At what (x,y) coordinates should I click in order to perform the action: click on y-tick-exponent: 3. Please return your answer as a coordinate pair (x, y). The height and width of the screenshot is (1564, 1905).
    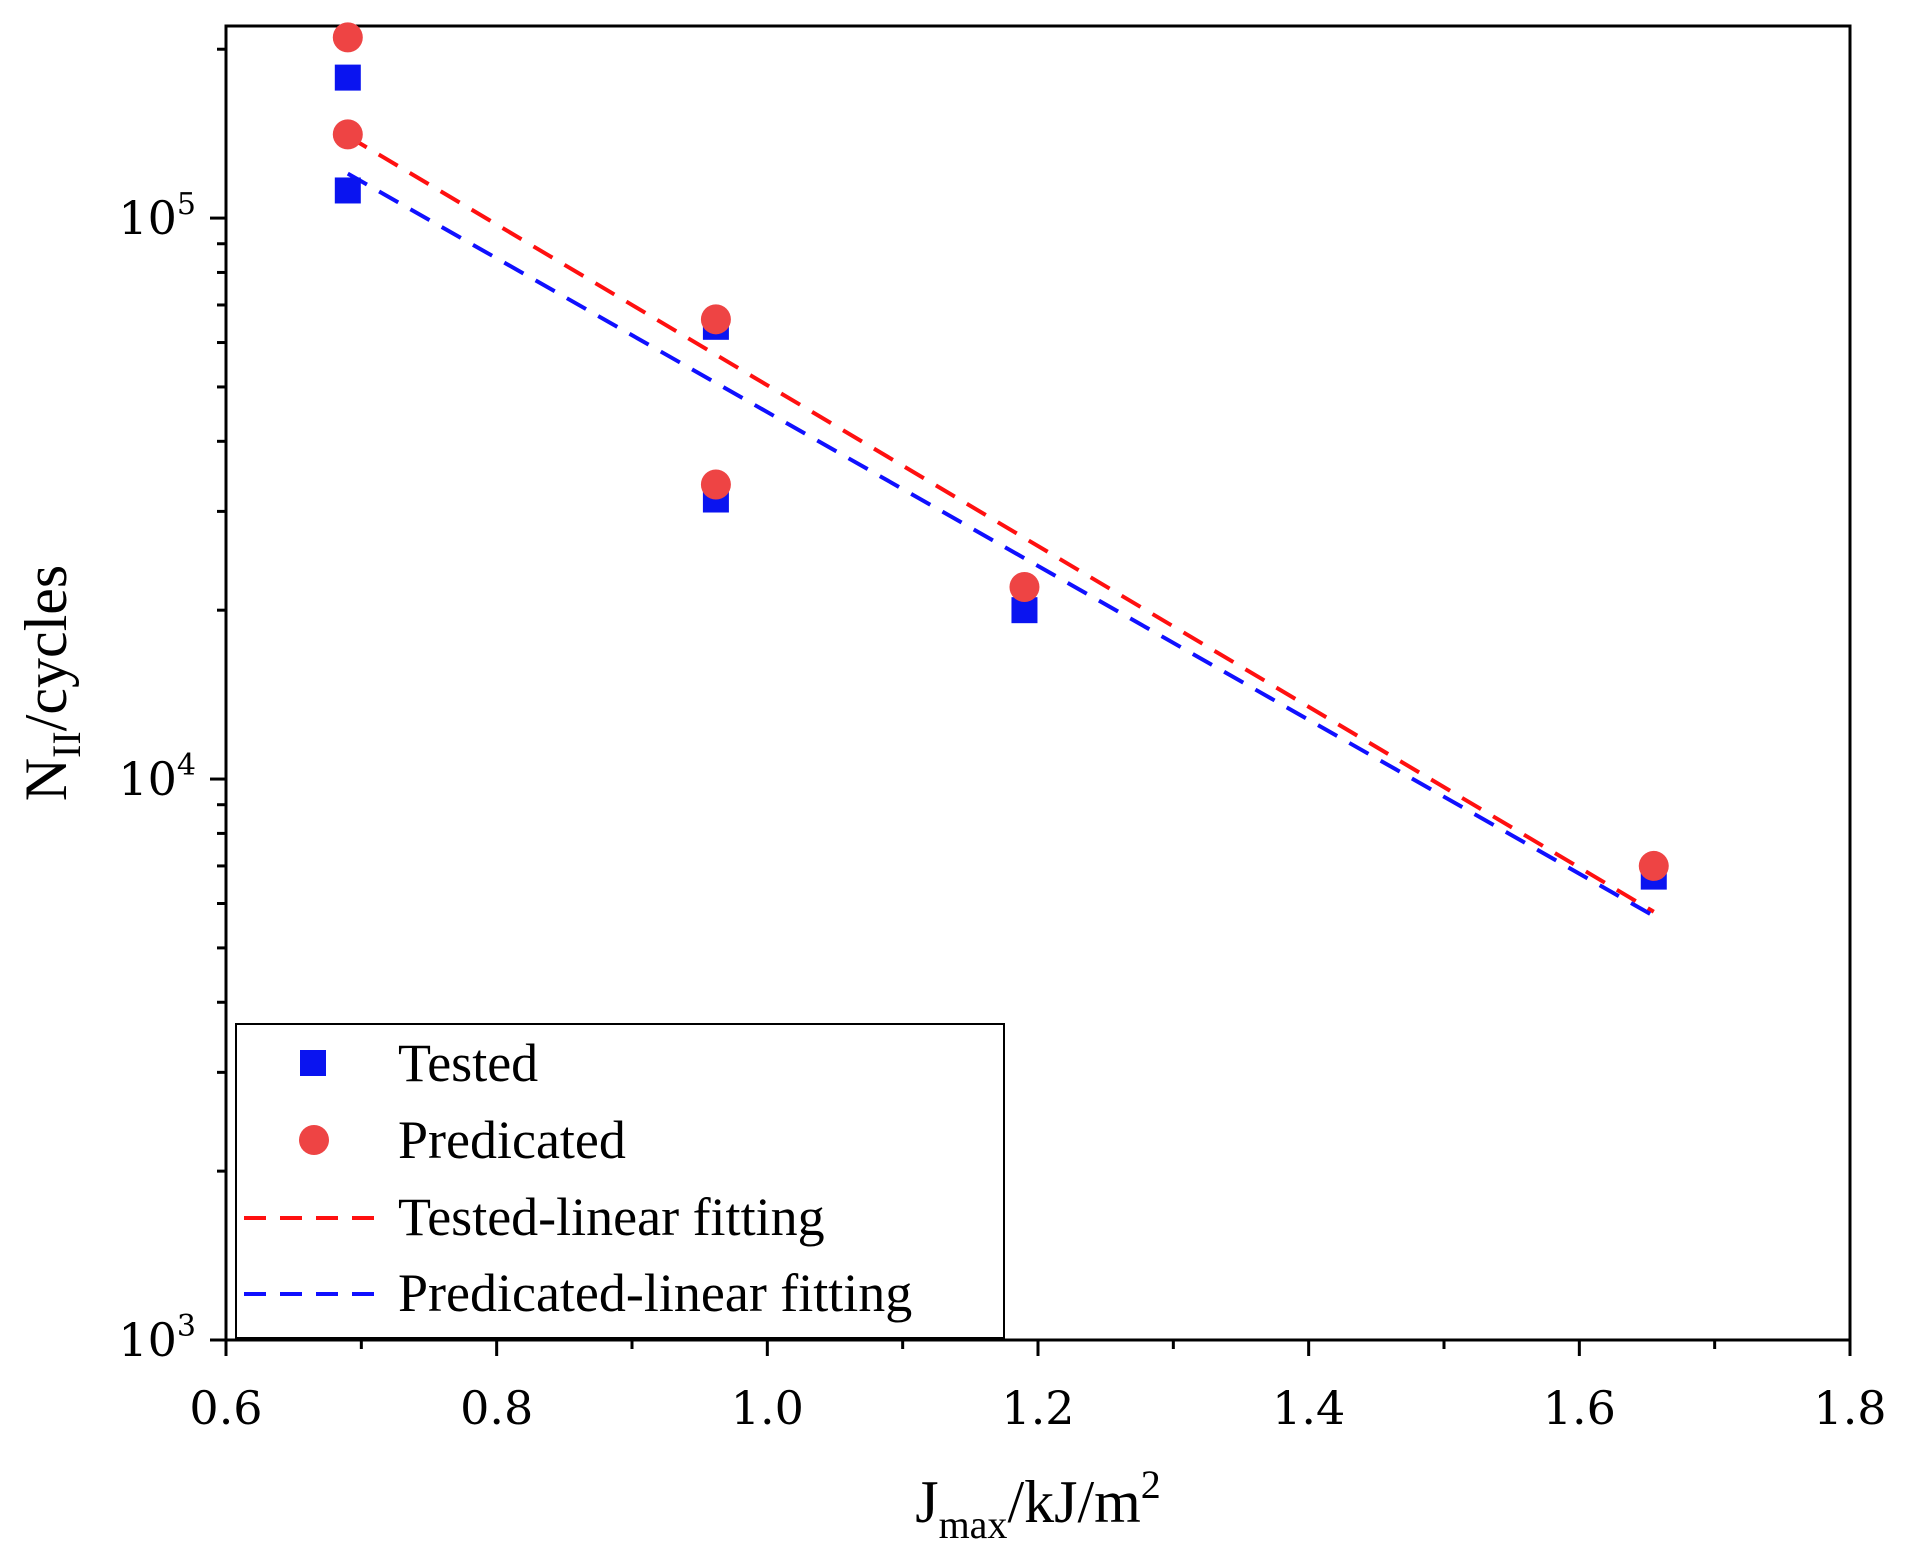
    Looking at the image, I should click on (186, 1326).